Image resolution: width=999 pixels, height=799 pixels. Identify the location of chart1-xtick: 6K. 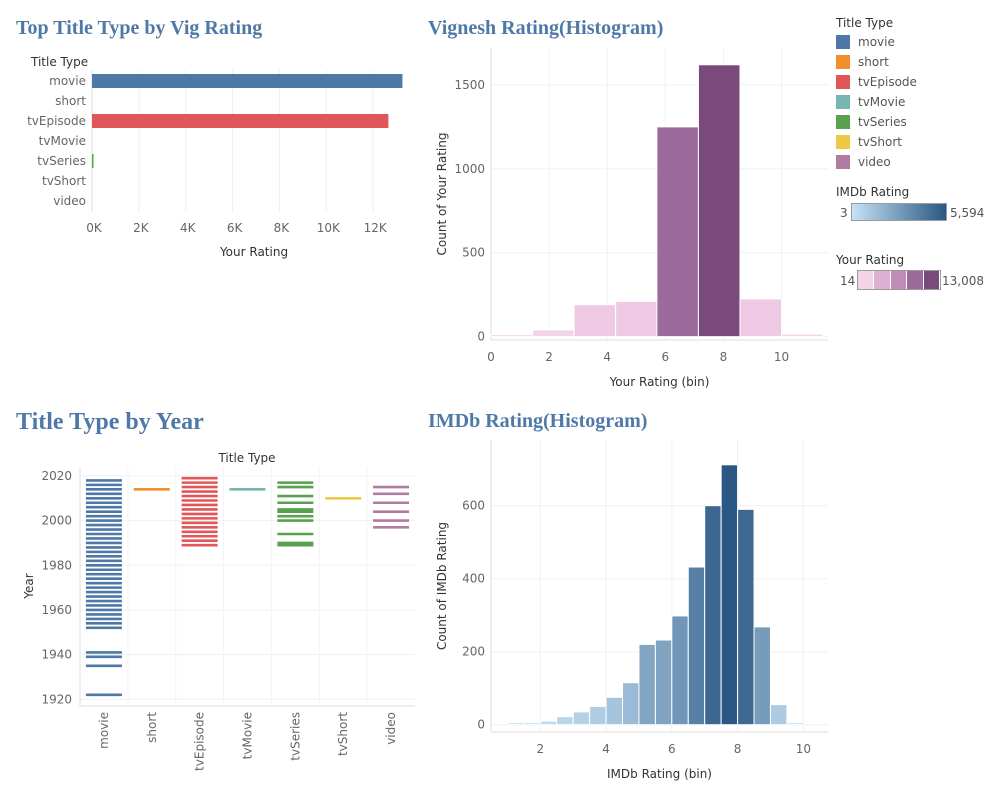
(235, 228).